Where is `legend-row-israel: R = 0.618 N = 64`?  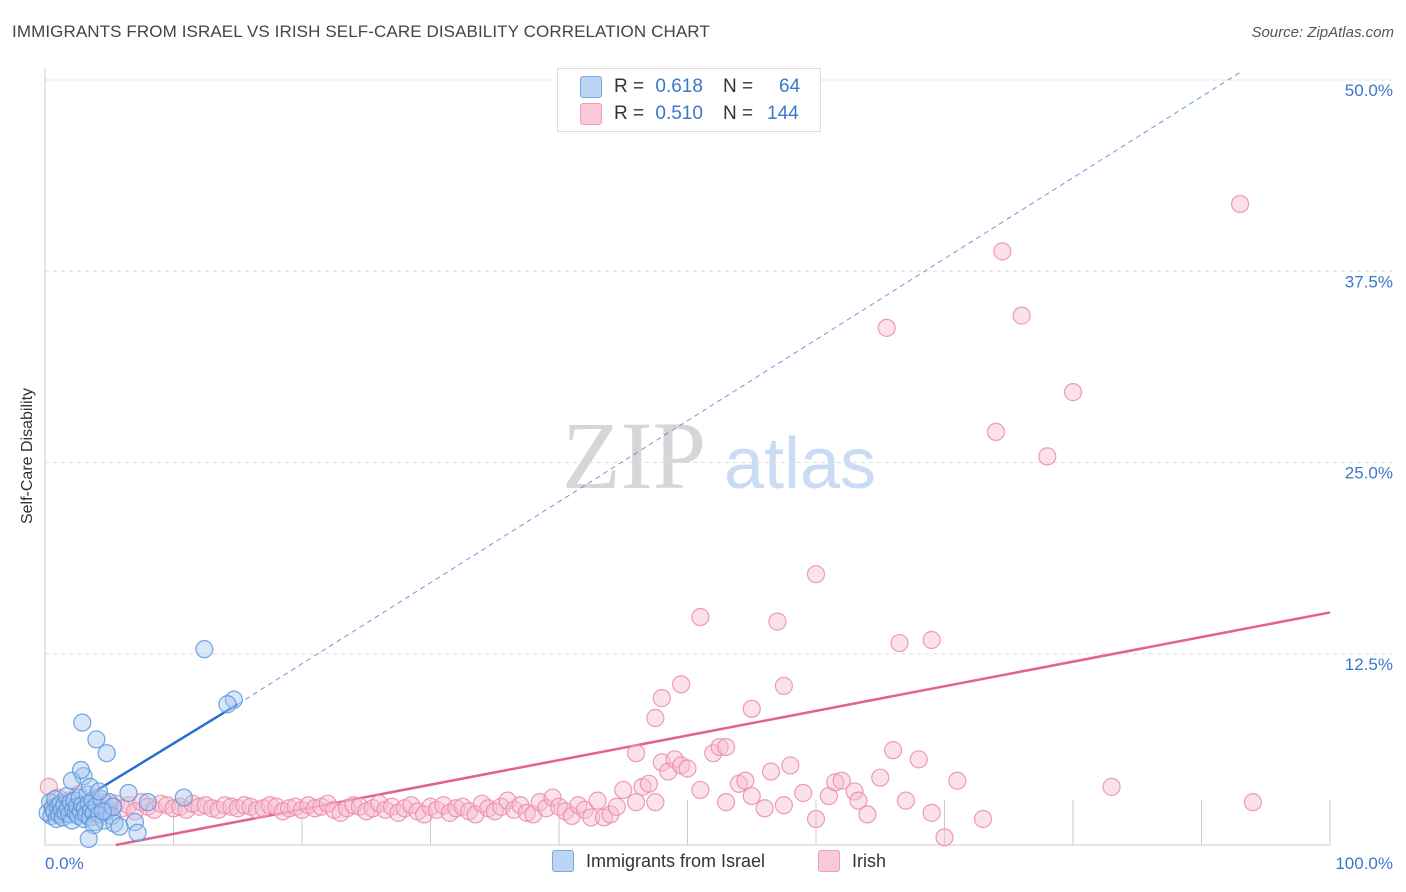 legend-row-israel: R = 0.618 N = 64 is located at coordinates (690, 87).